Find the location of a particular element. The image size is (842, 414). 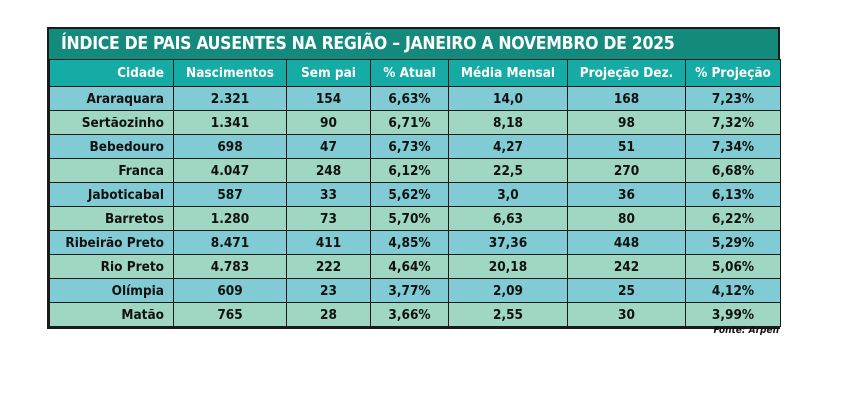

value-cell: 8.471 is located at coordinates (230, 242).